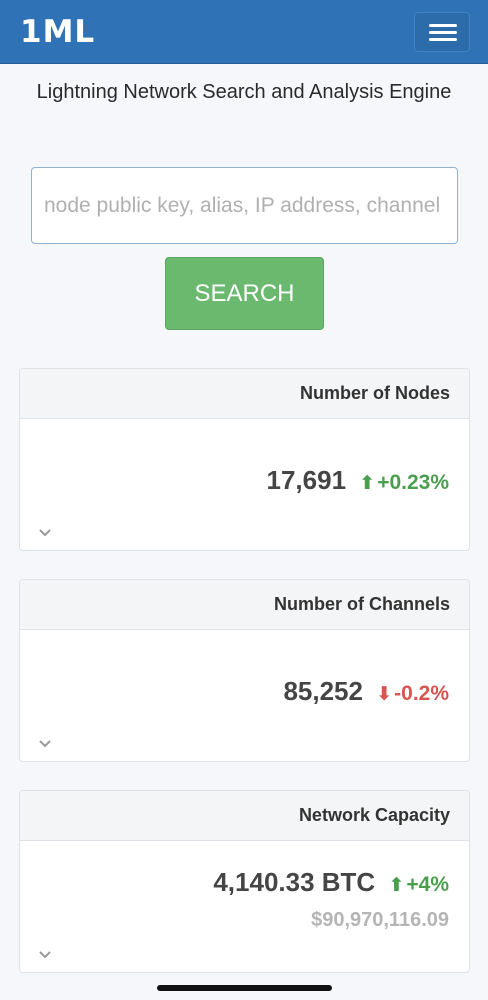 The height and width of the screenshot is (1000, 488). Describe the element at coordinates (244, 394) in the screenshot. I see `card-title: Number of Nodes` at that location.